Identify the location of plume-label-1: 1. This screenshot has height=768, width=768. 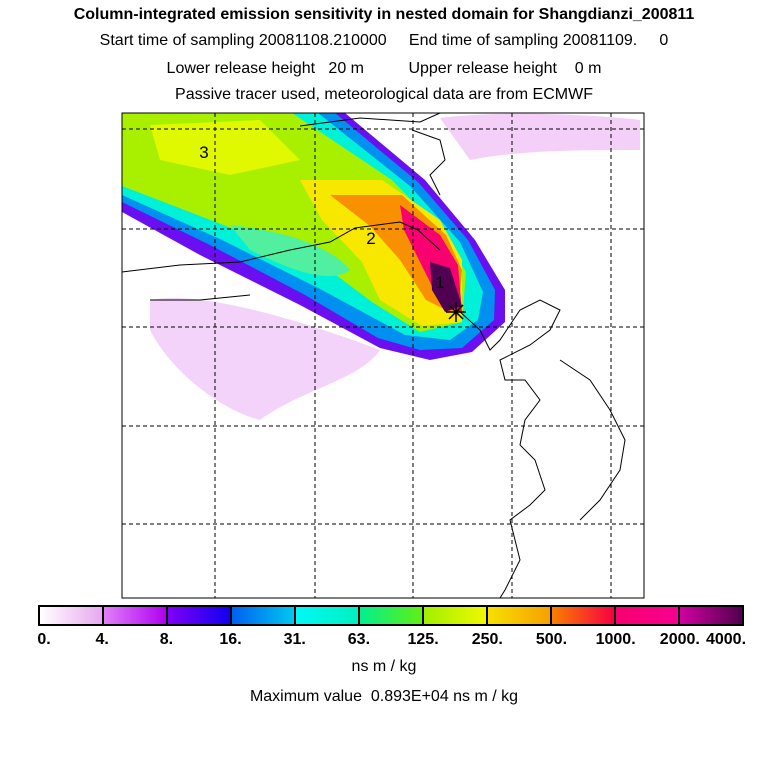
(439, 282).